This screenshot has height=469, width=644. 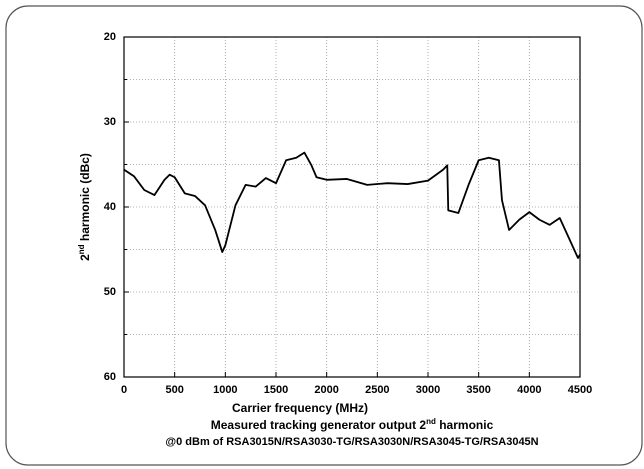 I want to click on x-tick-label: 1500, so click(x=276, y=390).